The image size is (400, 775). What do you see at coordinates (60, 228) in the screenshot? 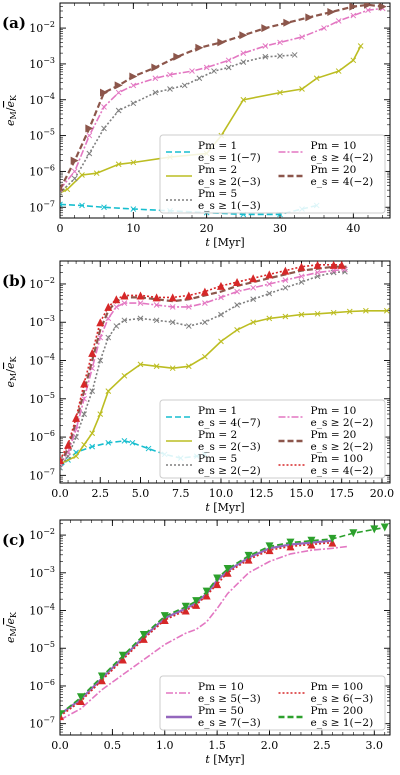
I see `xtick-label-0-0: 0` at bounding box center [60, 228].